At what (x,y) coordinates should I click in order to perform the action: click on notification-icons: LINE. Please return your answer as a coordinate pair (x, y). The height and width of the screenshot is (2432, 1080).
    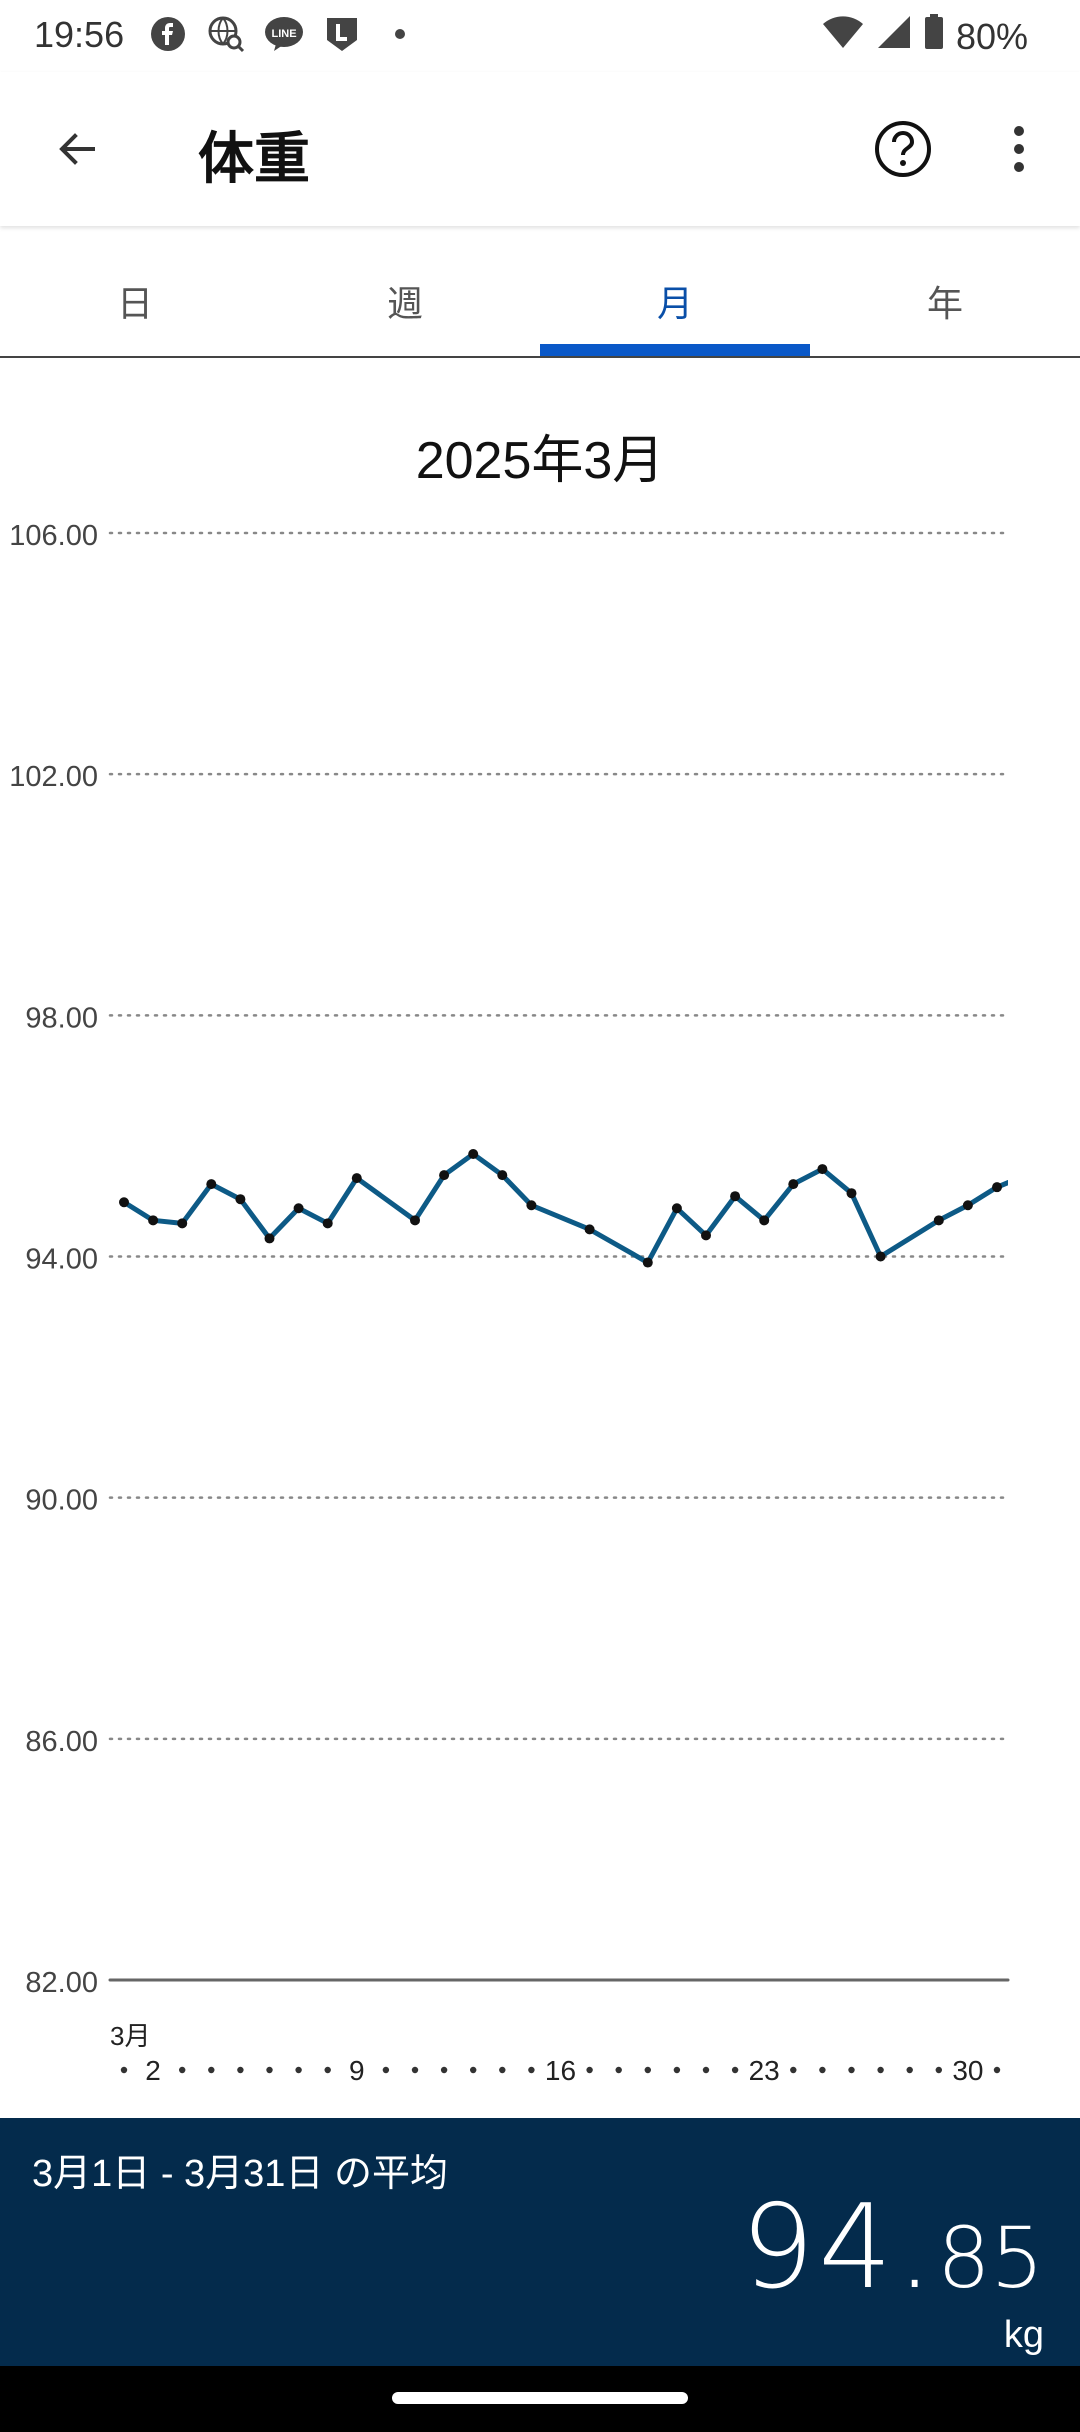
    Looking at the image, I should click on (284, 34).